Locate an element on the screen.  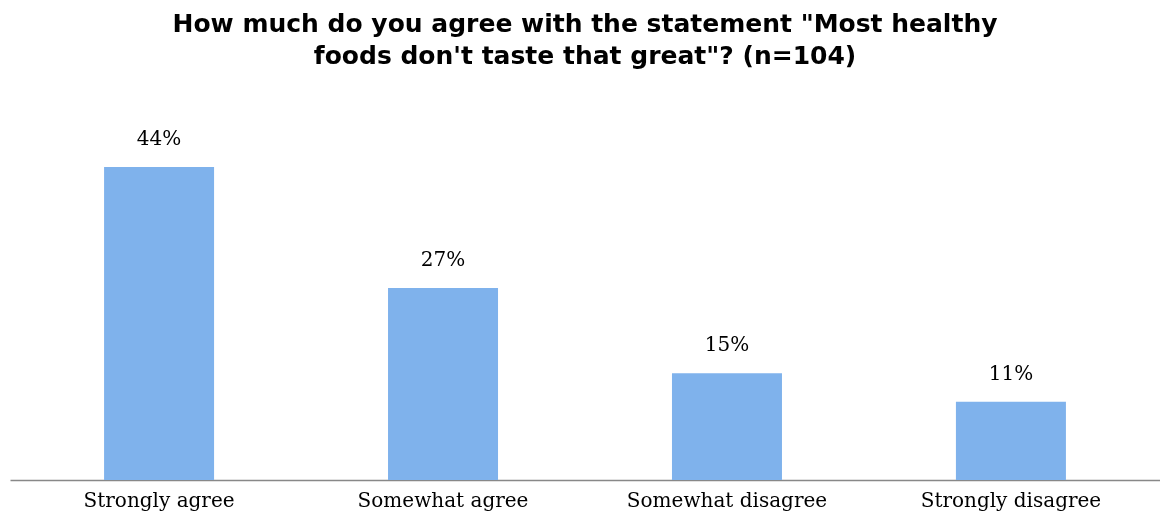
data-label: 11% is located at coordinates (1011, 372).